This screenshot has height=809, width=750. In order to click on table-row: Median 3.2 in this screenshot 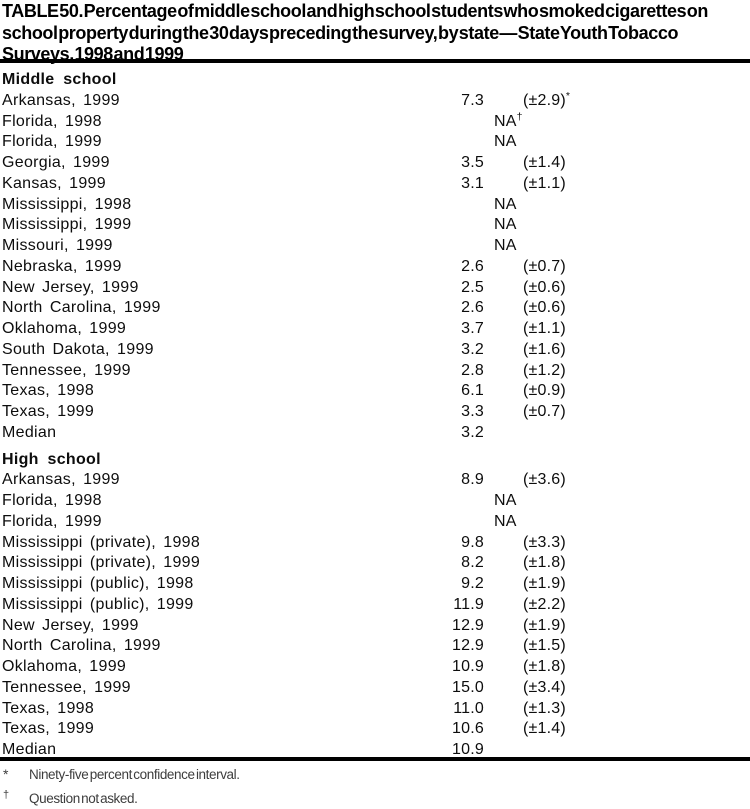, I will do `click(375, 433)`.